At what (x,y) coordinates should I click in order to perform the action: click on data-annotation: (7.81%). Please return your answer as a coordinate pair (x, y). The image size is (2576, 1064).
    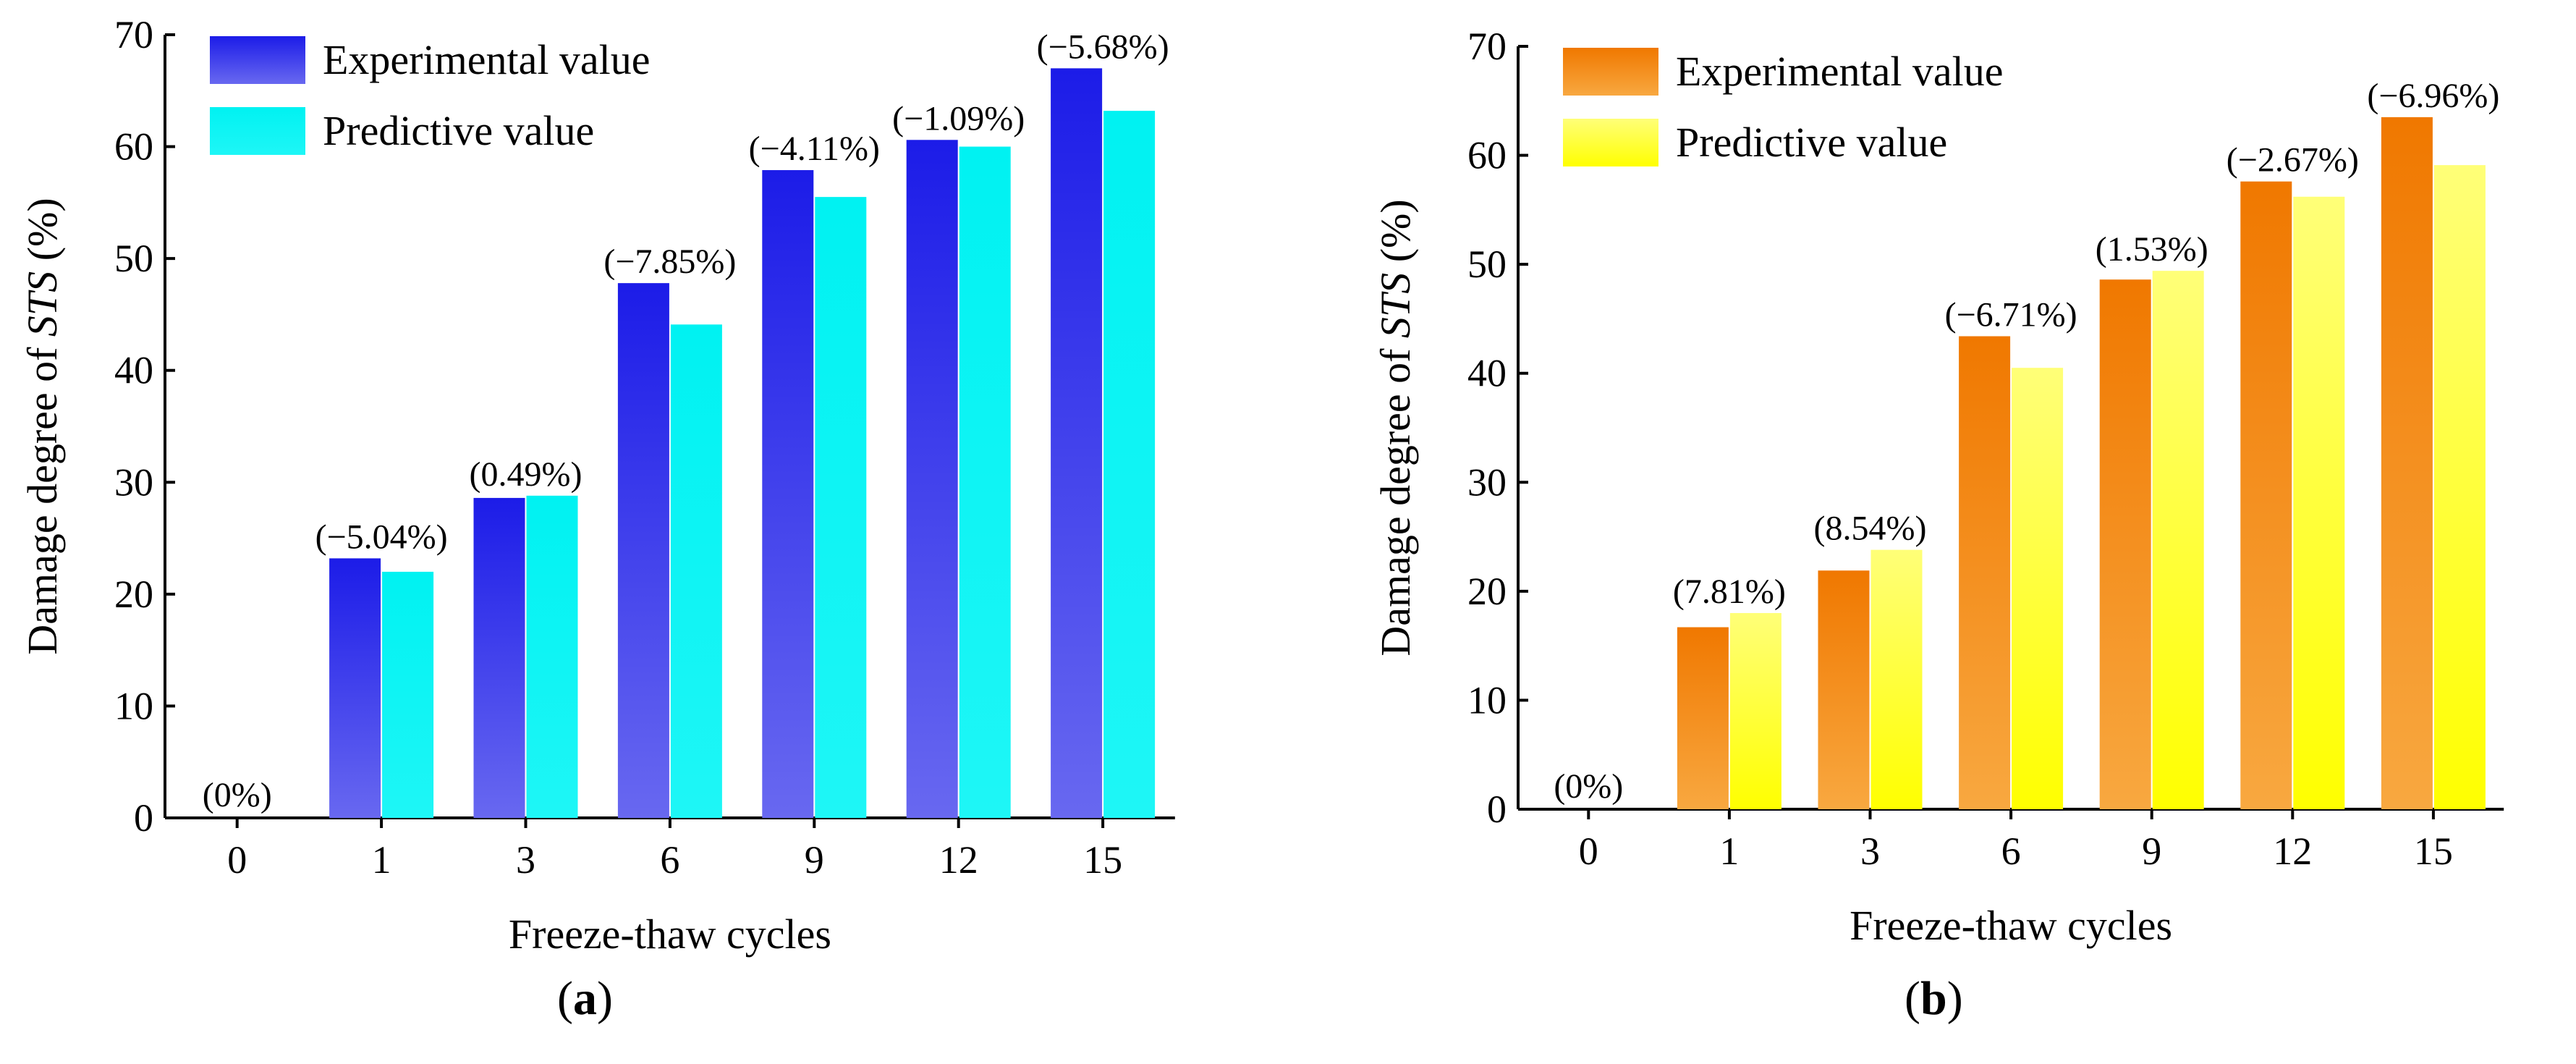
    Looking at the image, I should click on (1729, 592).